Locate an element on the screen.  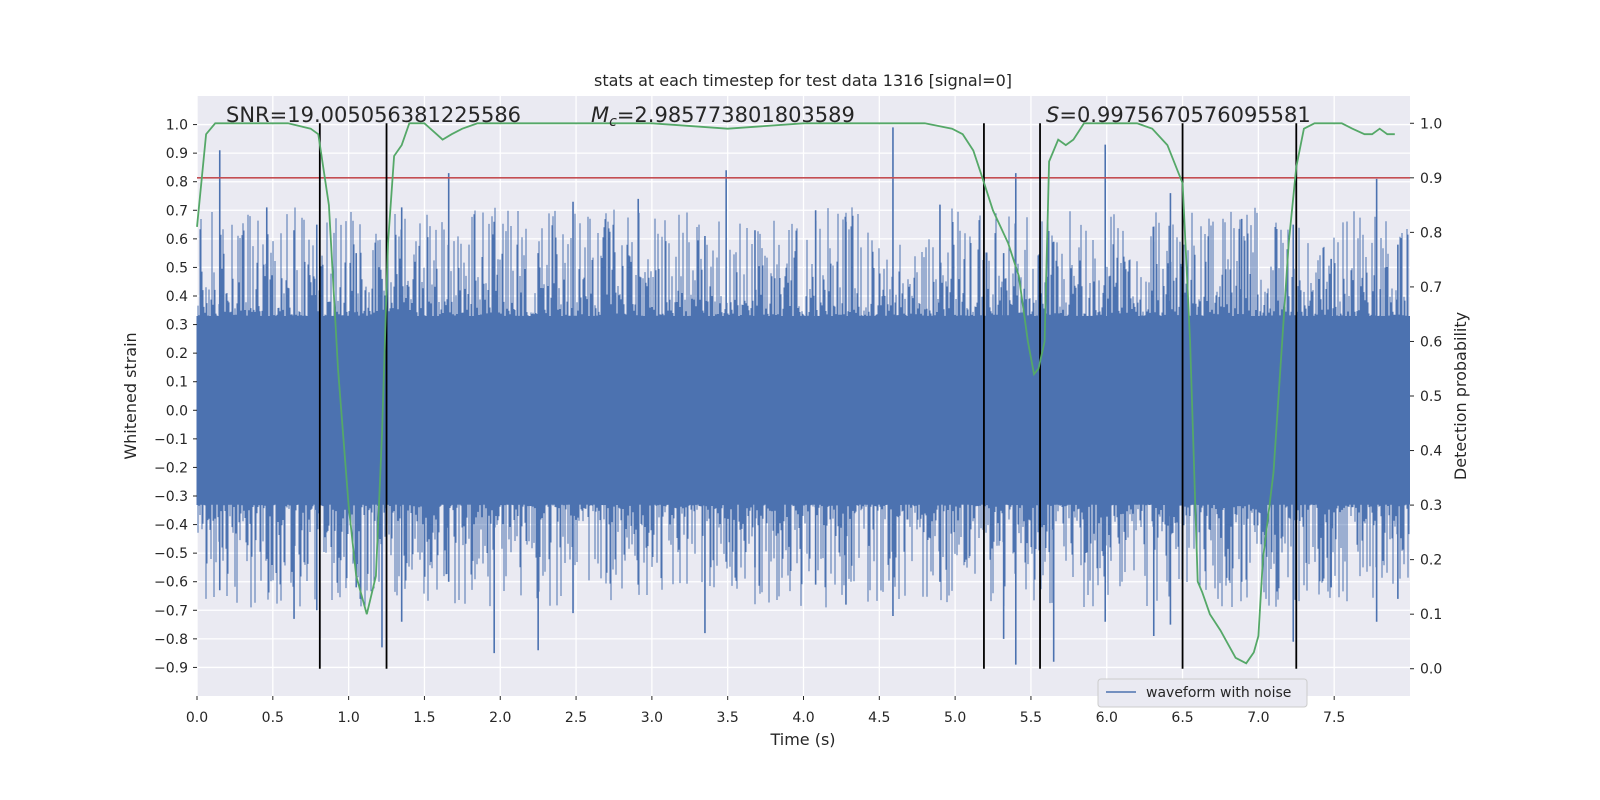
x-tick-label: 1.5 is located at coordinates (424, 718).